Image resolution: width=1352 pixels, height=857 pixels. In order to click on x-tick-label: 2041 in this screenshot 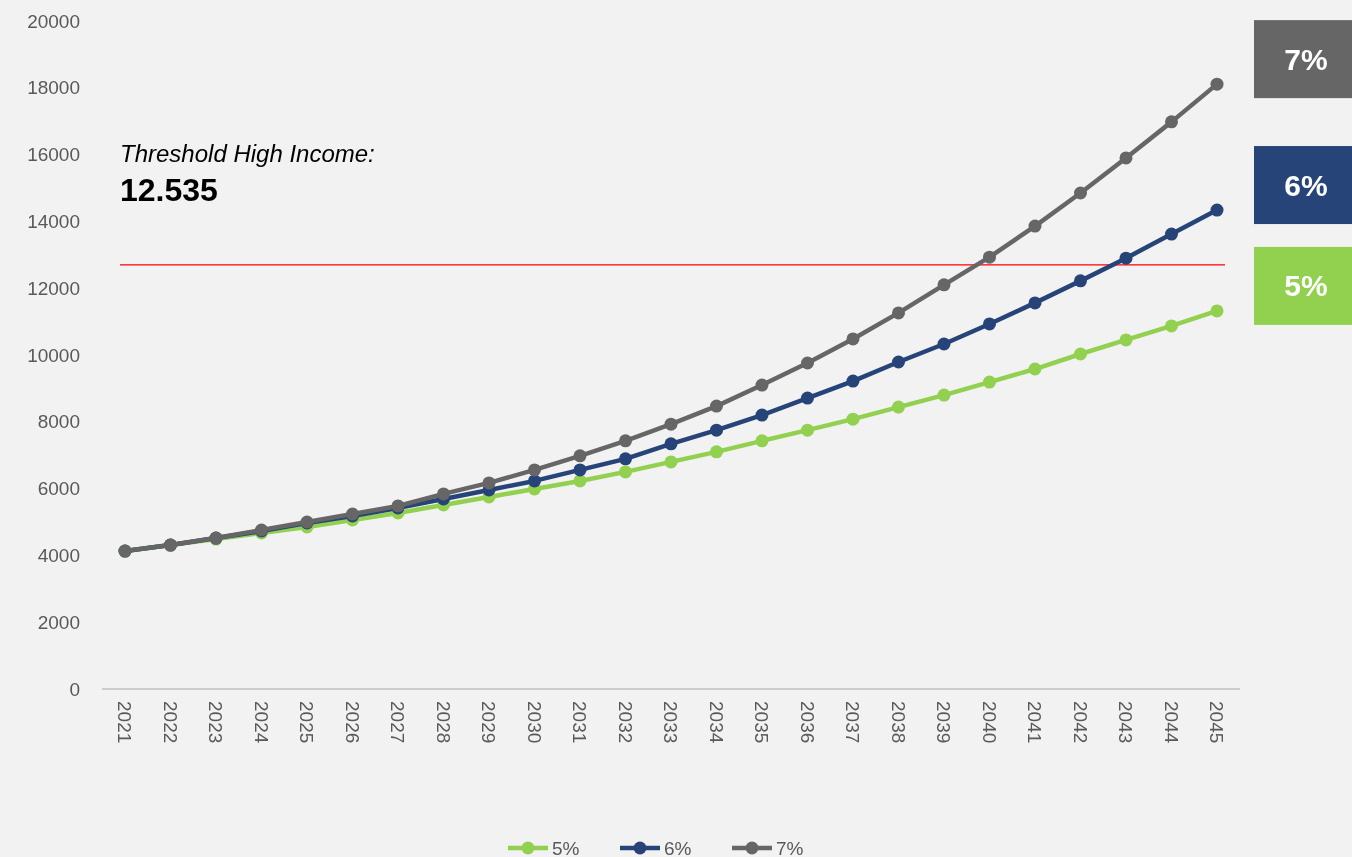, I will do `click(1034, 722)`.